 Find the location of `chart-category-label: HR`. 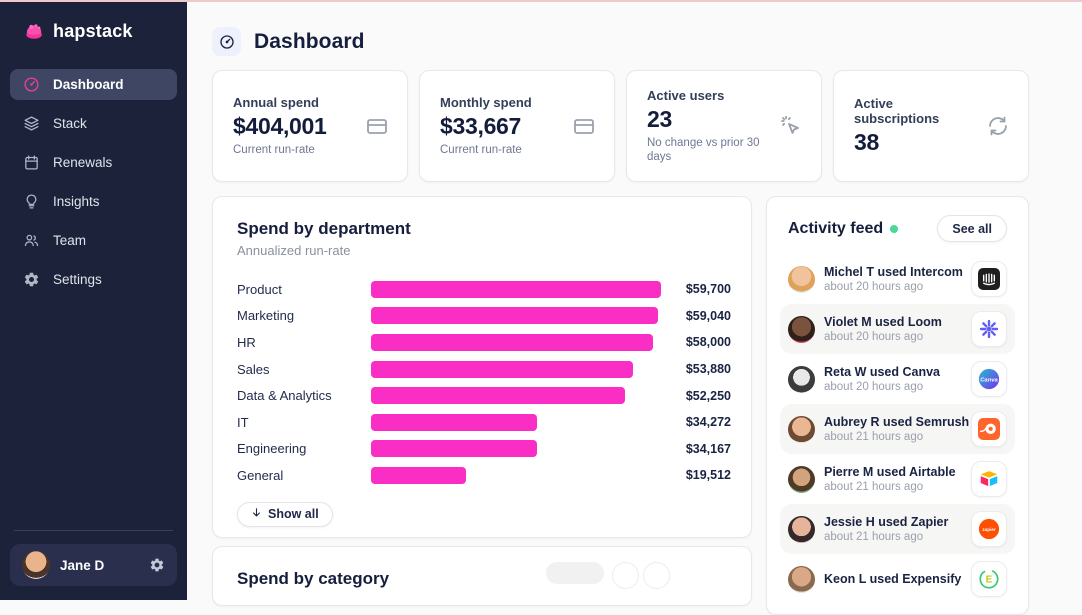

chart-category-label: HR is located at coordinates (246, 342).